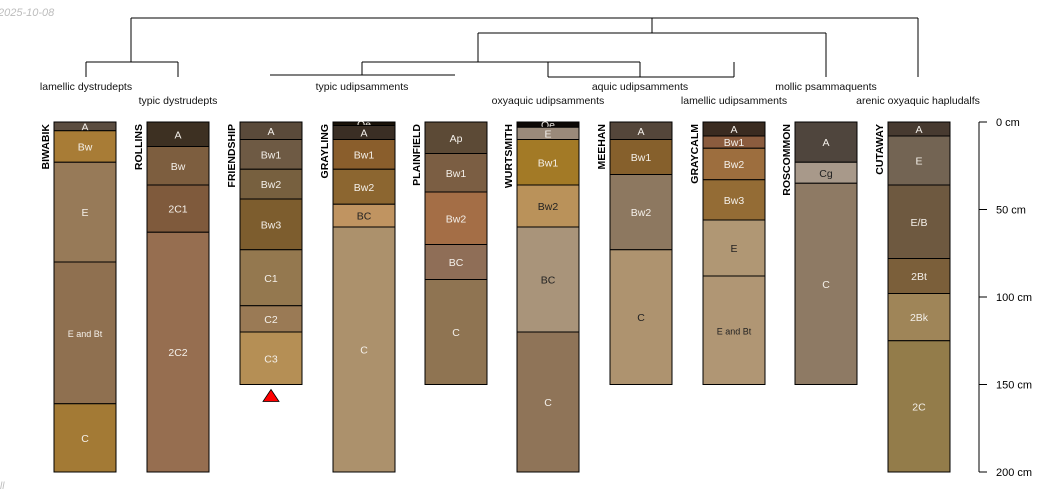 The height and width of the screenshot is (500, 1050). I want to click on soil-profile-rollins: A Bw 2C1 2C2 ROLLINS, so click(171, 297).